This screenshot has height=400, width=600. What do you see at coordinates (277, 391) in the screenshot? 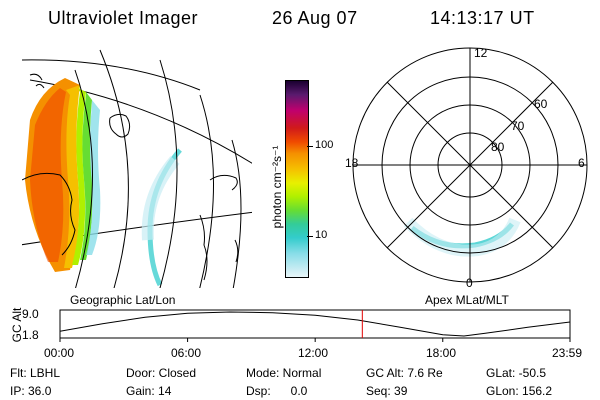
I see `dsp-value: Dsp: 0.0` at bounding box center [277, 391].